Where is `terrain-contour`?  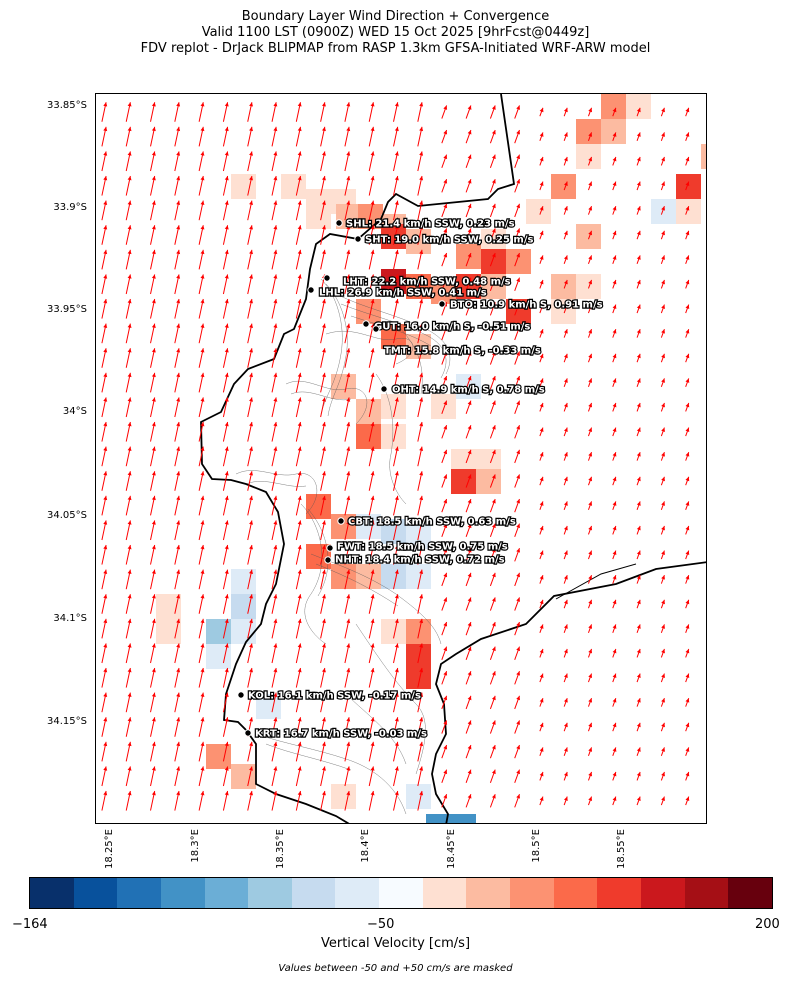 terrain-contour is located at coordinates (409, 359).